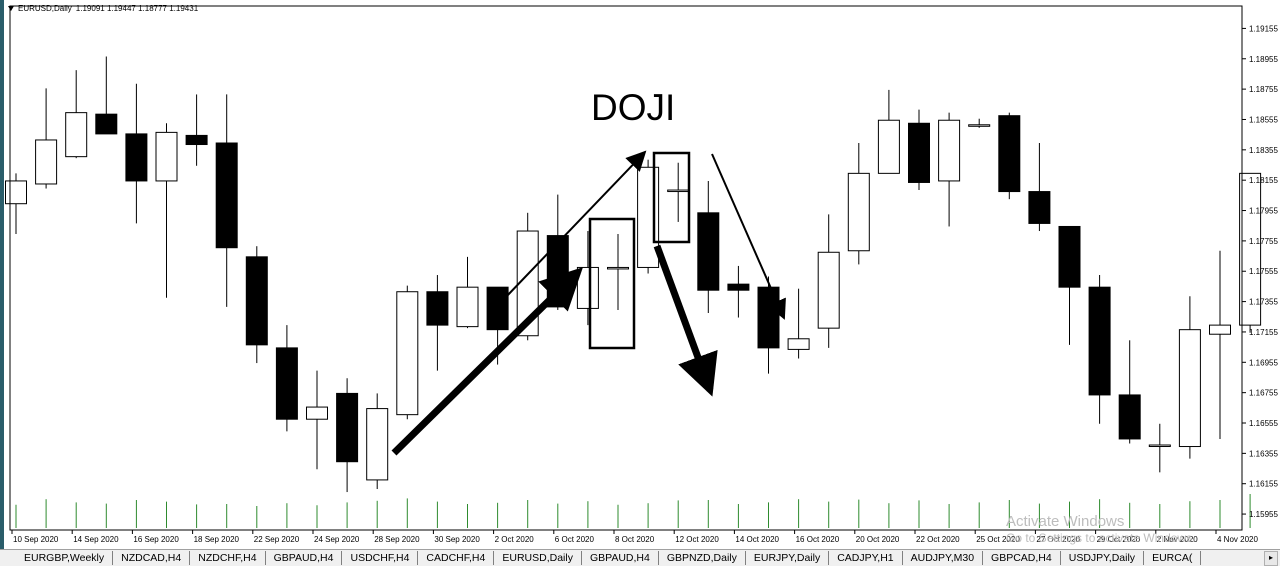  Describe the element at coordinates (1177, 539) in the screenshot. I see `x-tick-label: 2 Nov 2020` at that location.